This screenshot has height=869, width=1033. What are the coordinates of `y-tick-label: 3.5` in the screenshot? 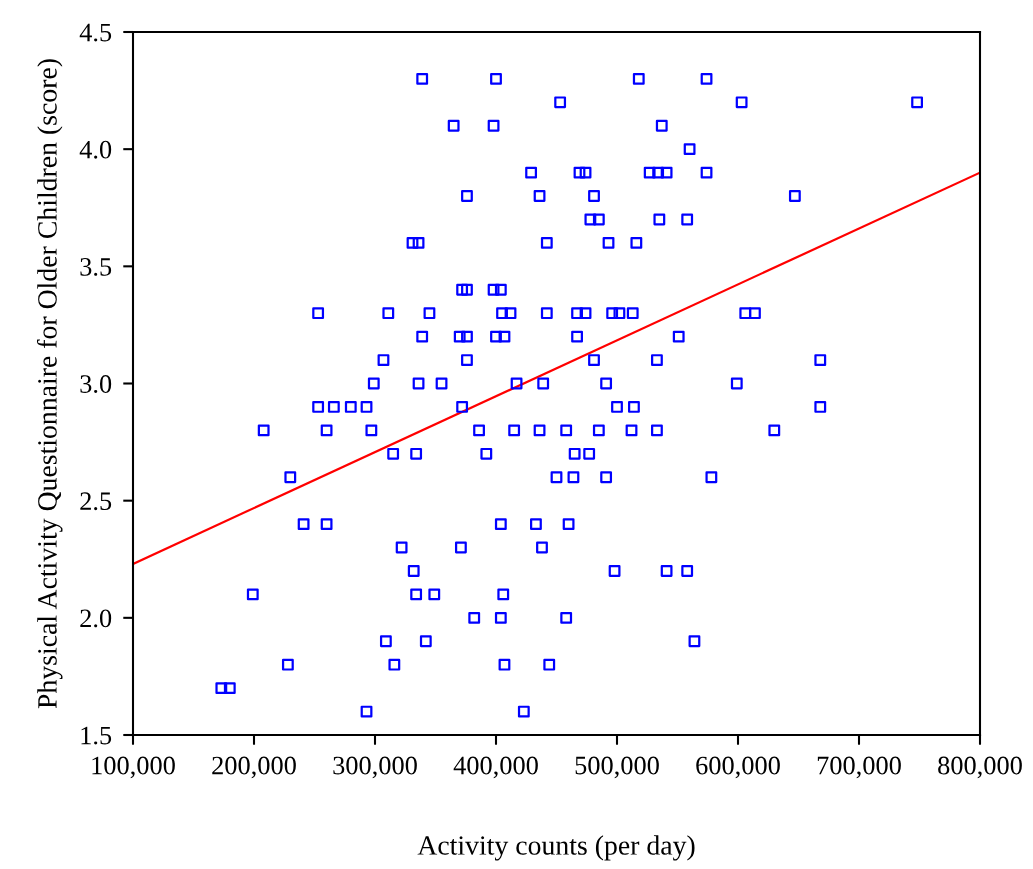 It's located at (96, 267).